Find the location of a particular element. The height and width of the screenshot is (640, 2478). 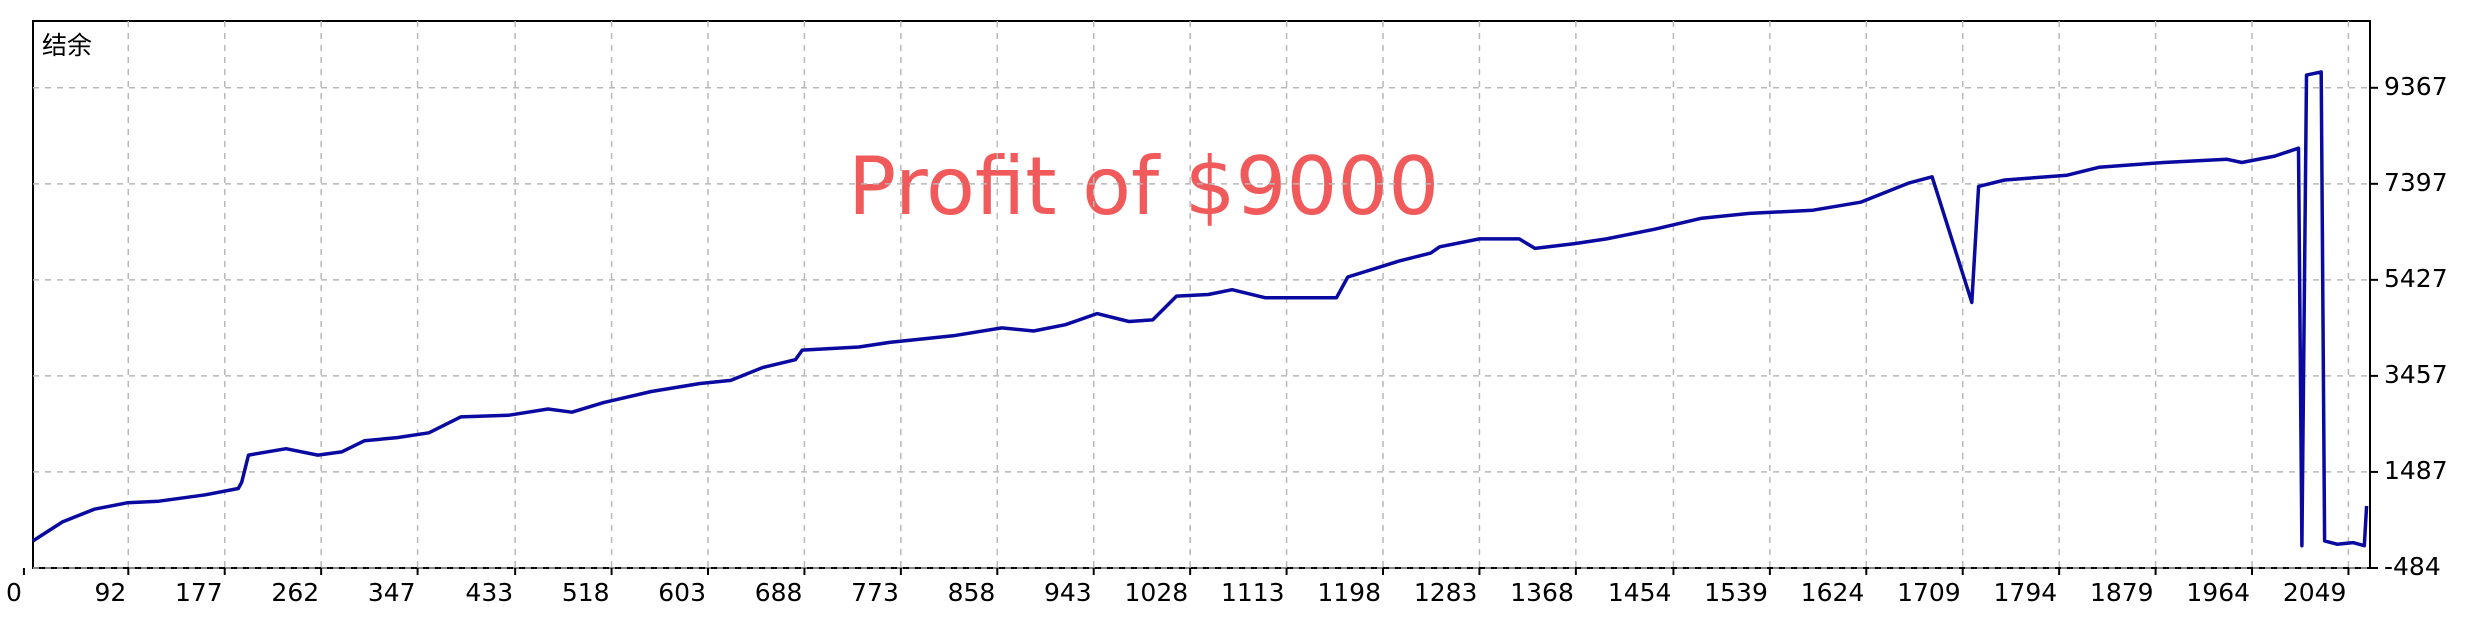

x-tick-label: 1879 is located at coordinates (2122, 592).